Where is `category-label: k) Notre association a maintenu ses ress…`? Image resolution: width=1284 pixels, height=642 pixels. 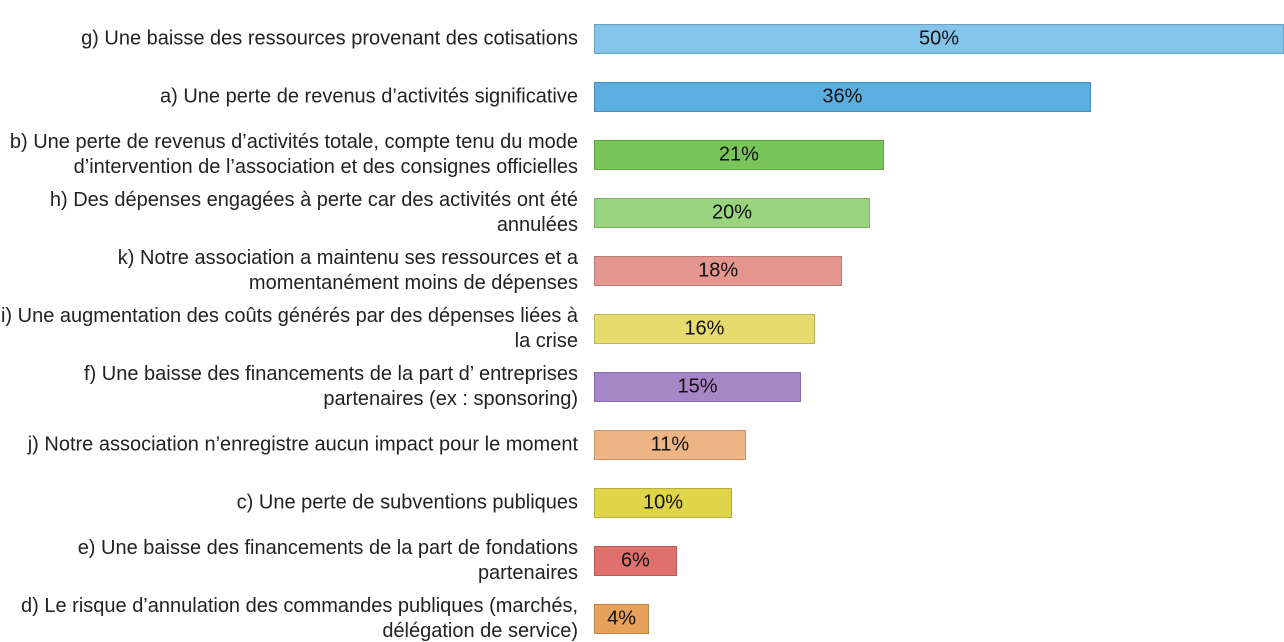 category-label: k) Notre association a maintenu ses ress… is located at coordinates (347, 270).